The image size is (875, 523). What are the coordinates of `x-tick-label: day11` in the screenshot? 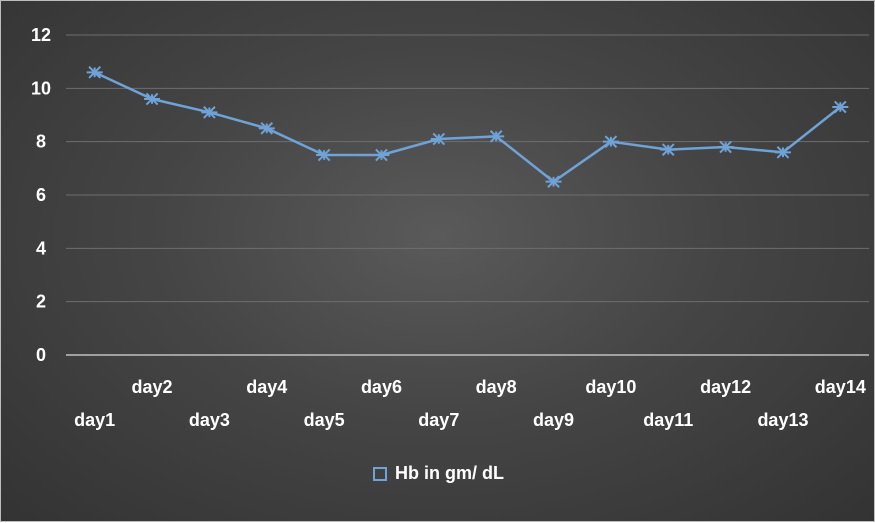 It's located at (668, 420).